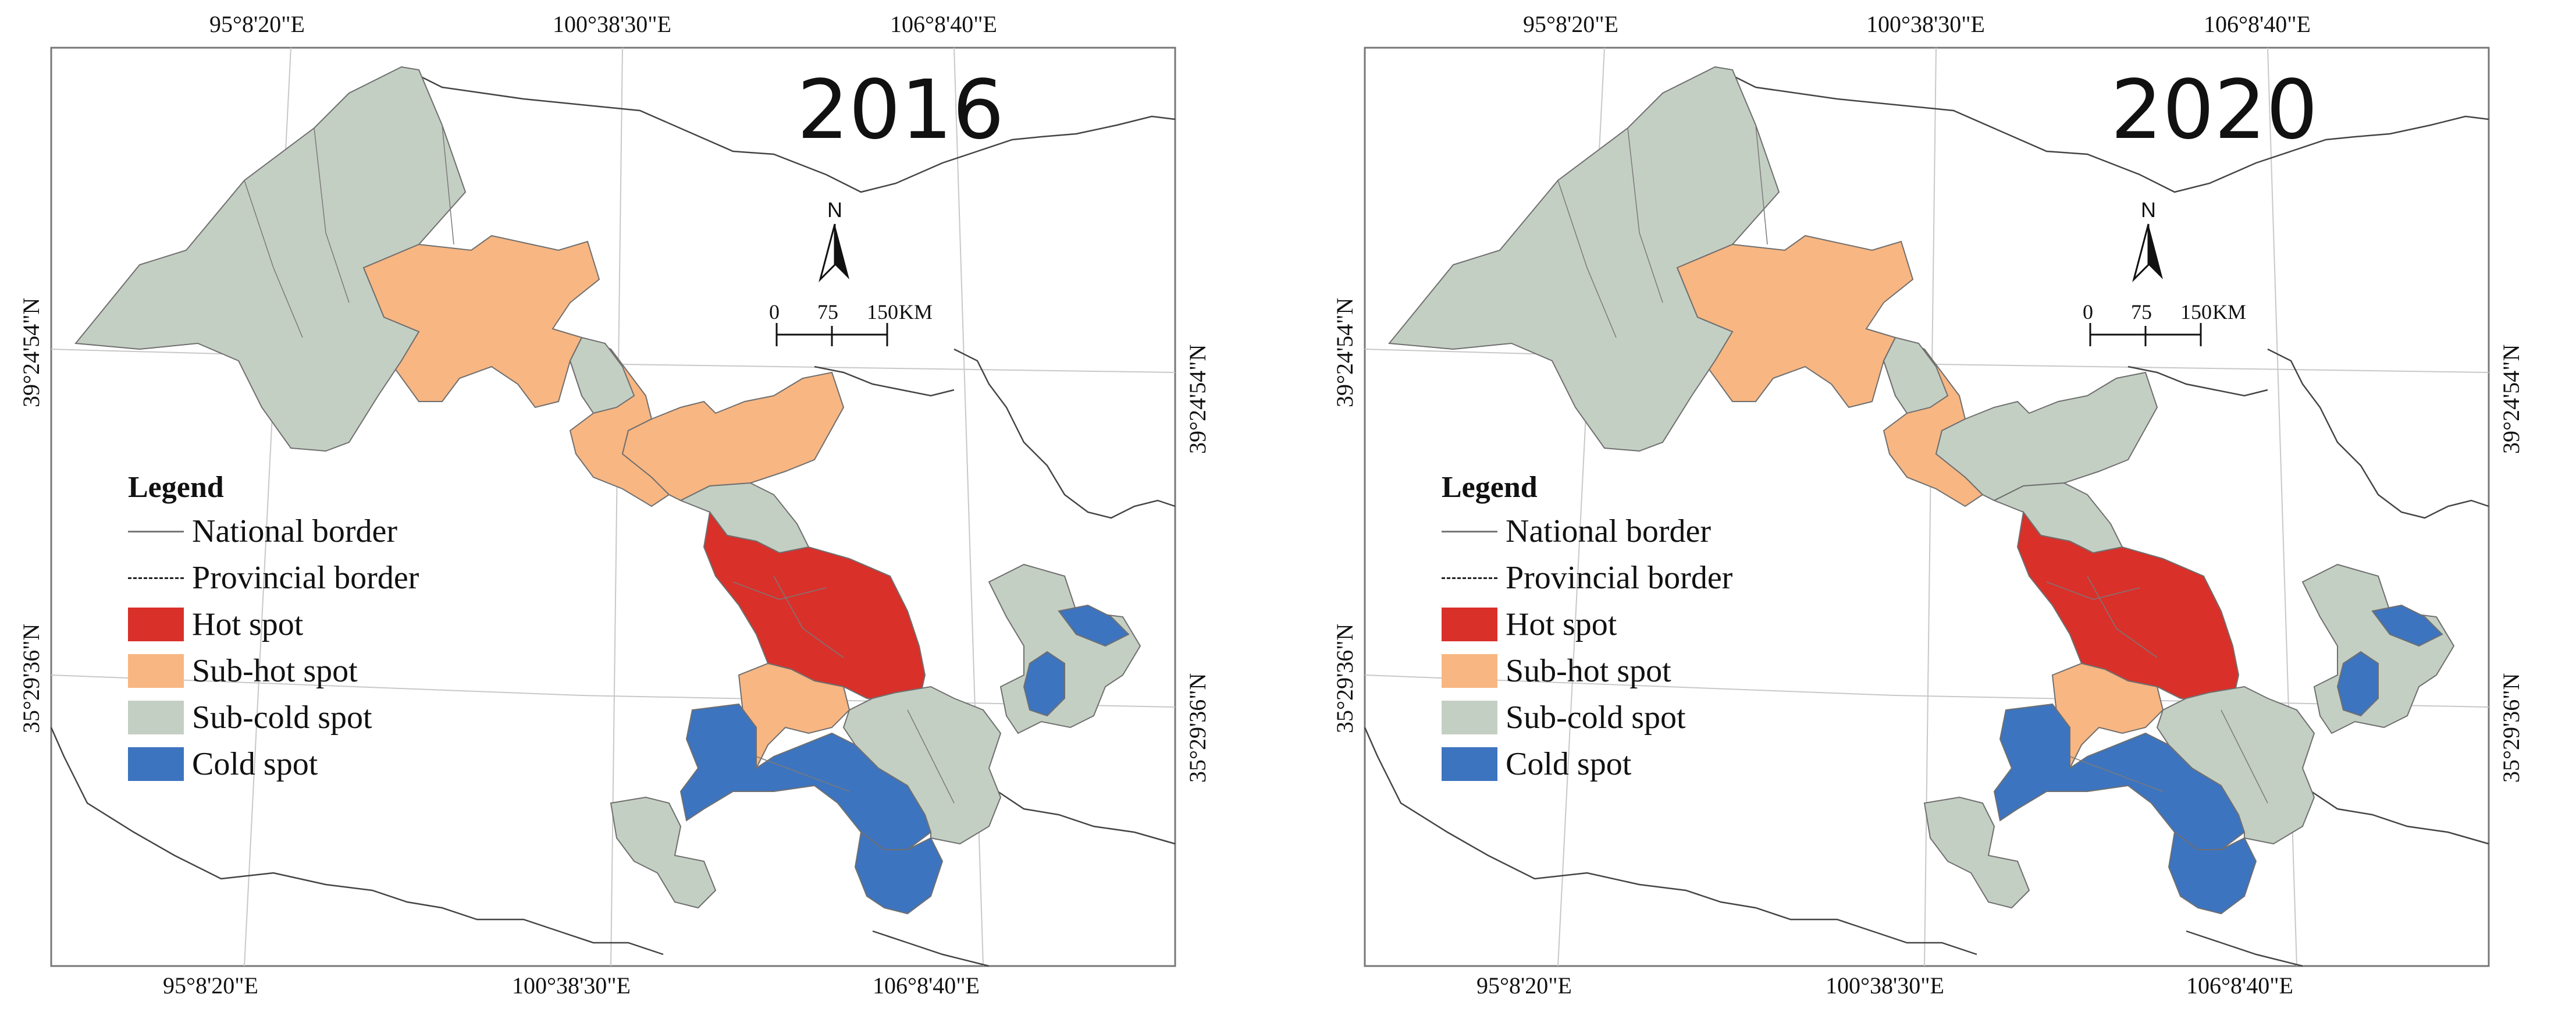  I want to click on north-arrow-icon, so click(2147, 252).